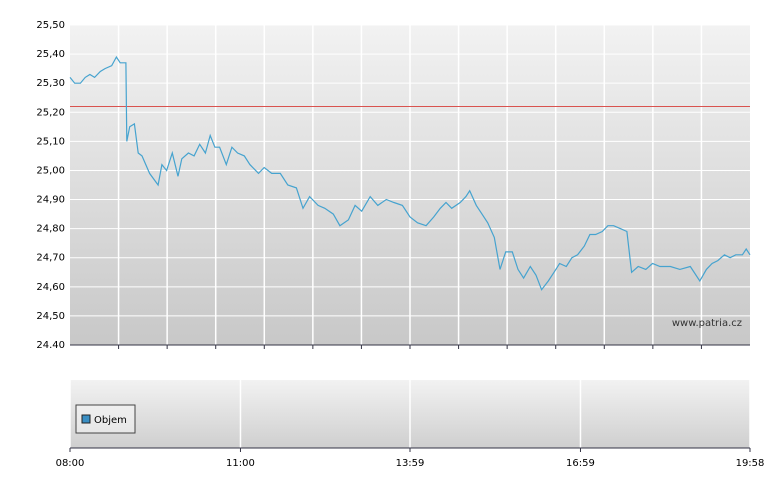 Image resolution: width=780 pixels, height=494 pixels. What do you see at coordinates (50, 229) in the screenshot?
I see `y-tick-label: 24,80` at bounding box center [50, 229].